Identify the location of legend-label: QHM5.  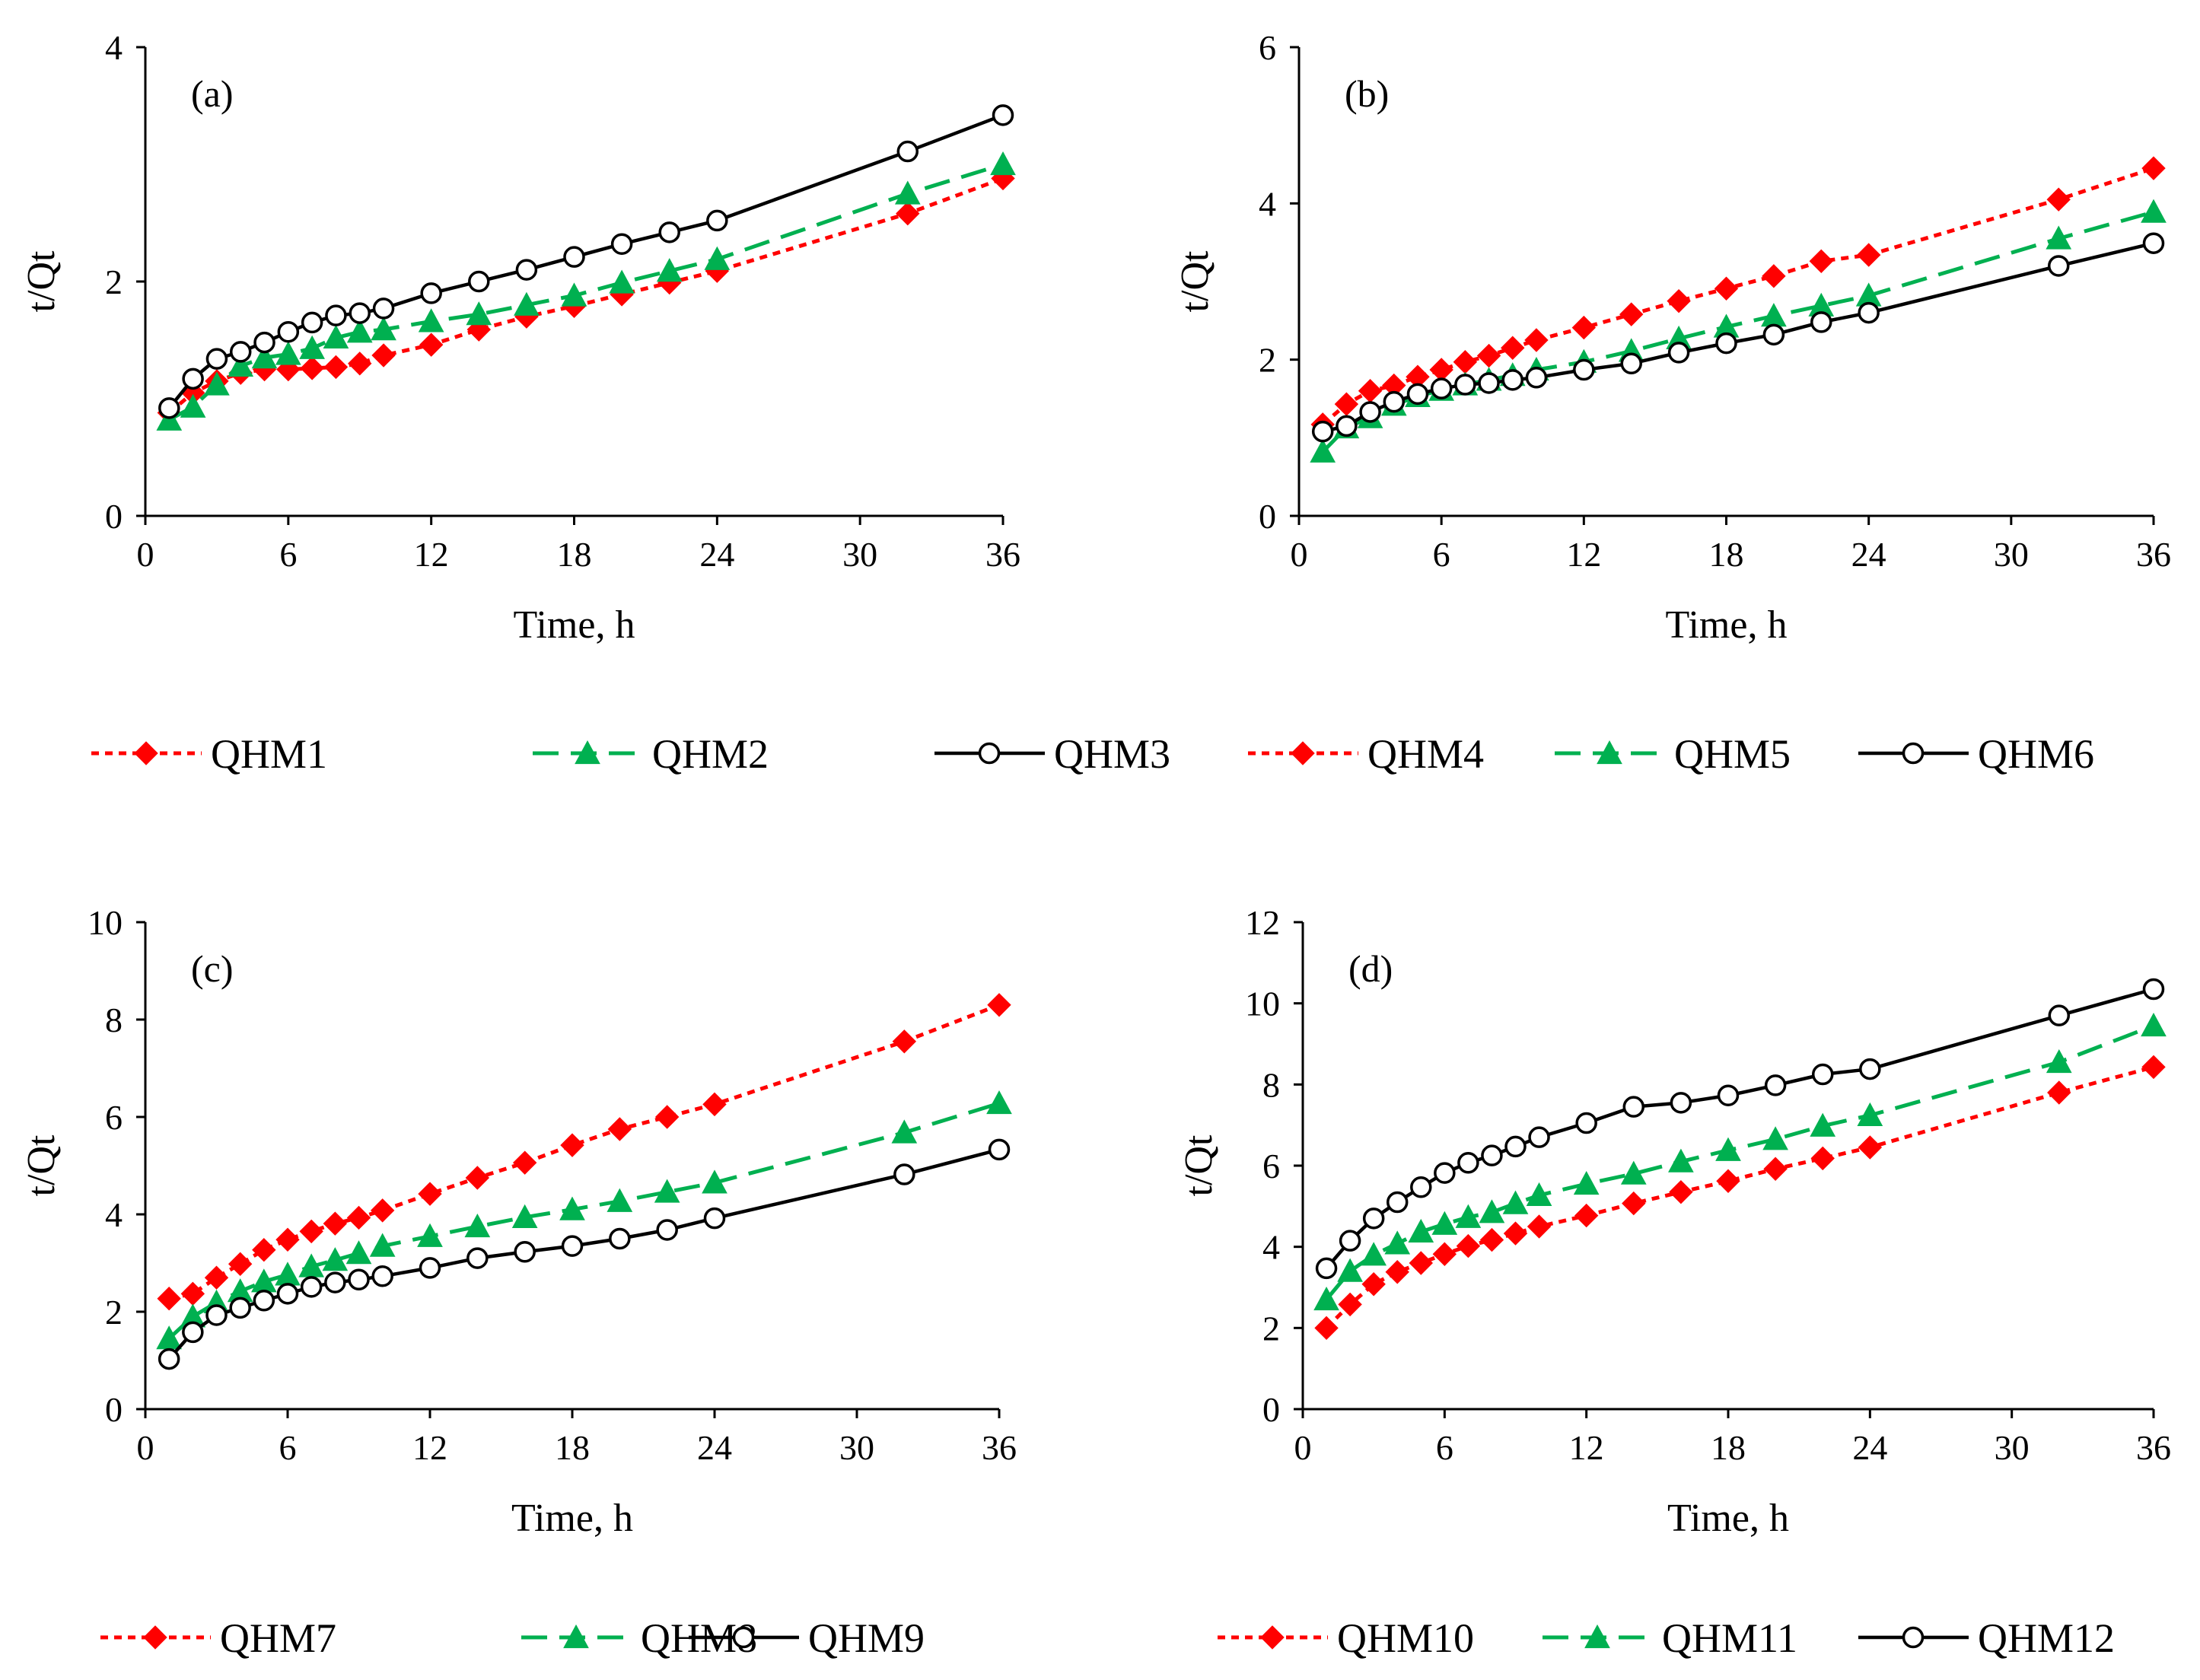
(1733, 754).